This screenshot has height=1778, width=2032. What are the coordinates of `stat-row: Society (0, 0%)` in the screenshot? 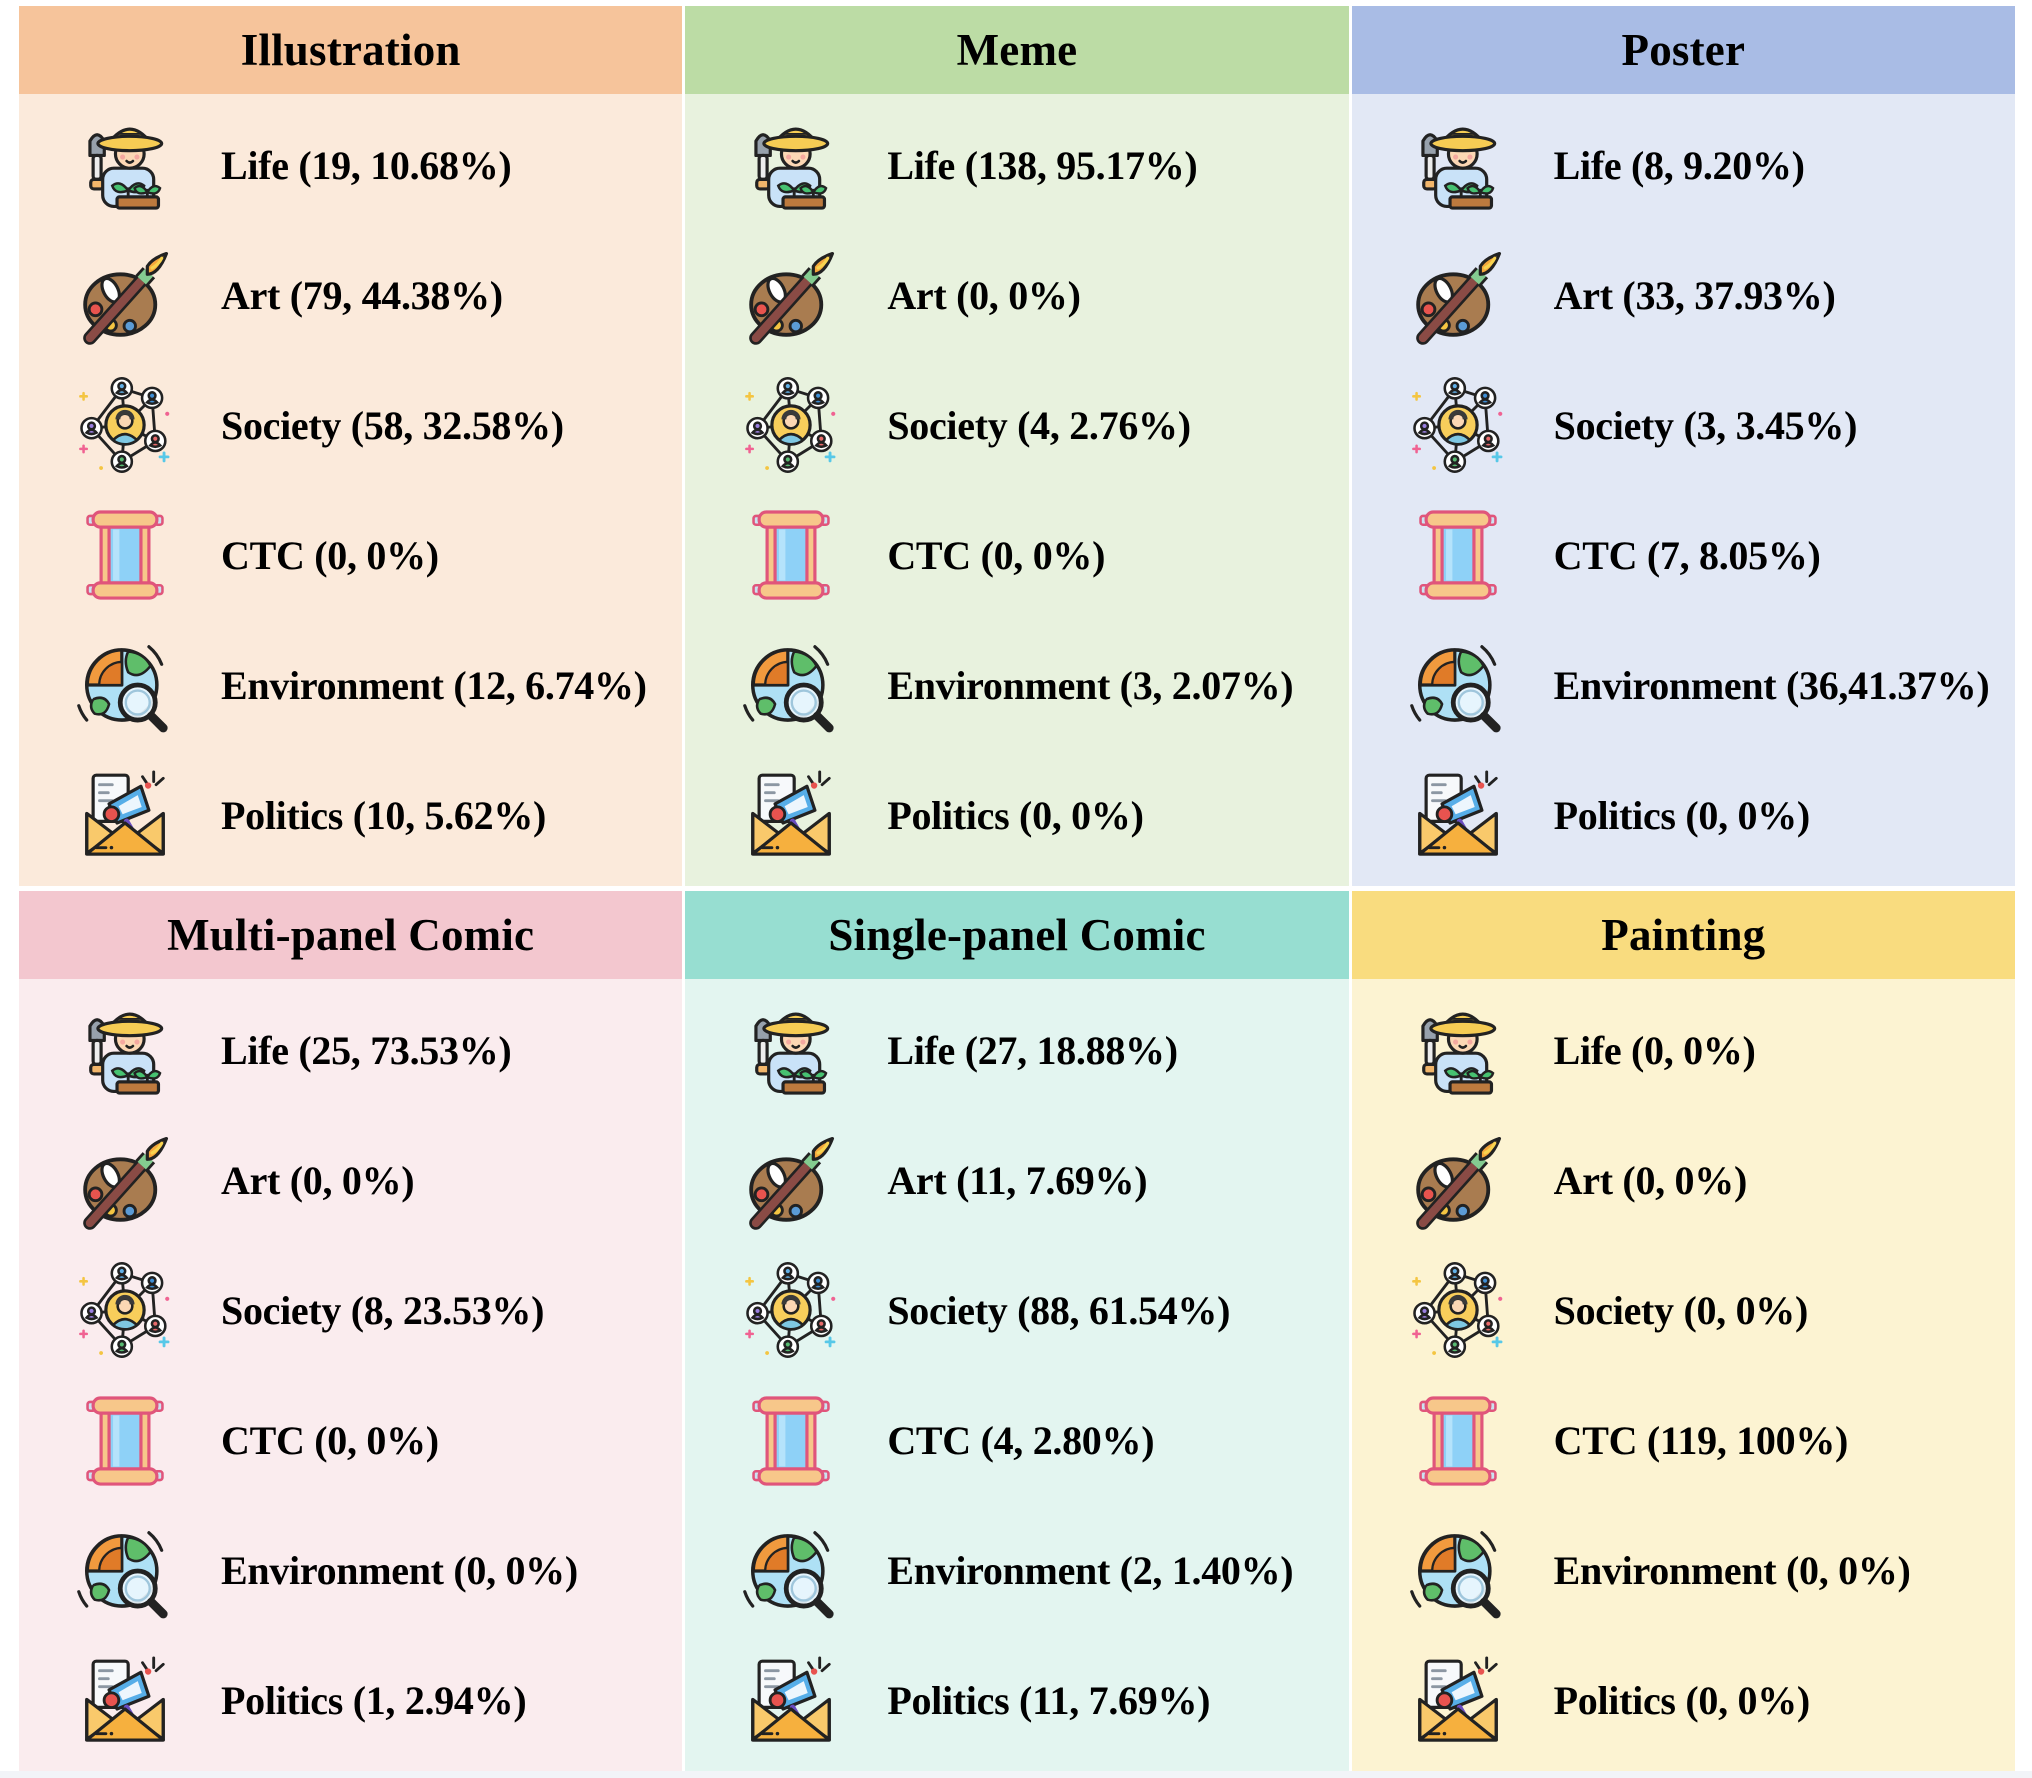 It's located at (1683, 1310).